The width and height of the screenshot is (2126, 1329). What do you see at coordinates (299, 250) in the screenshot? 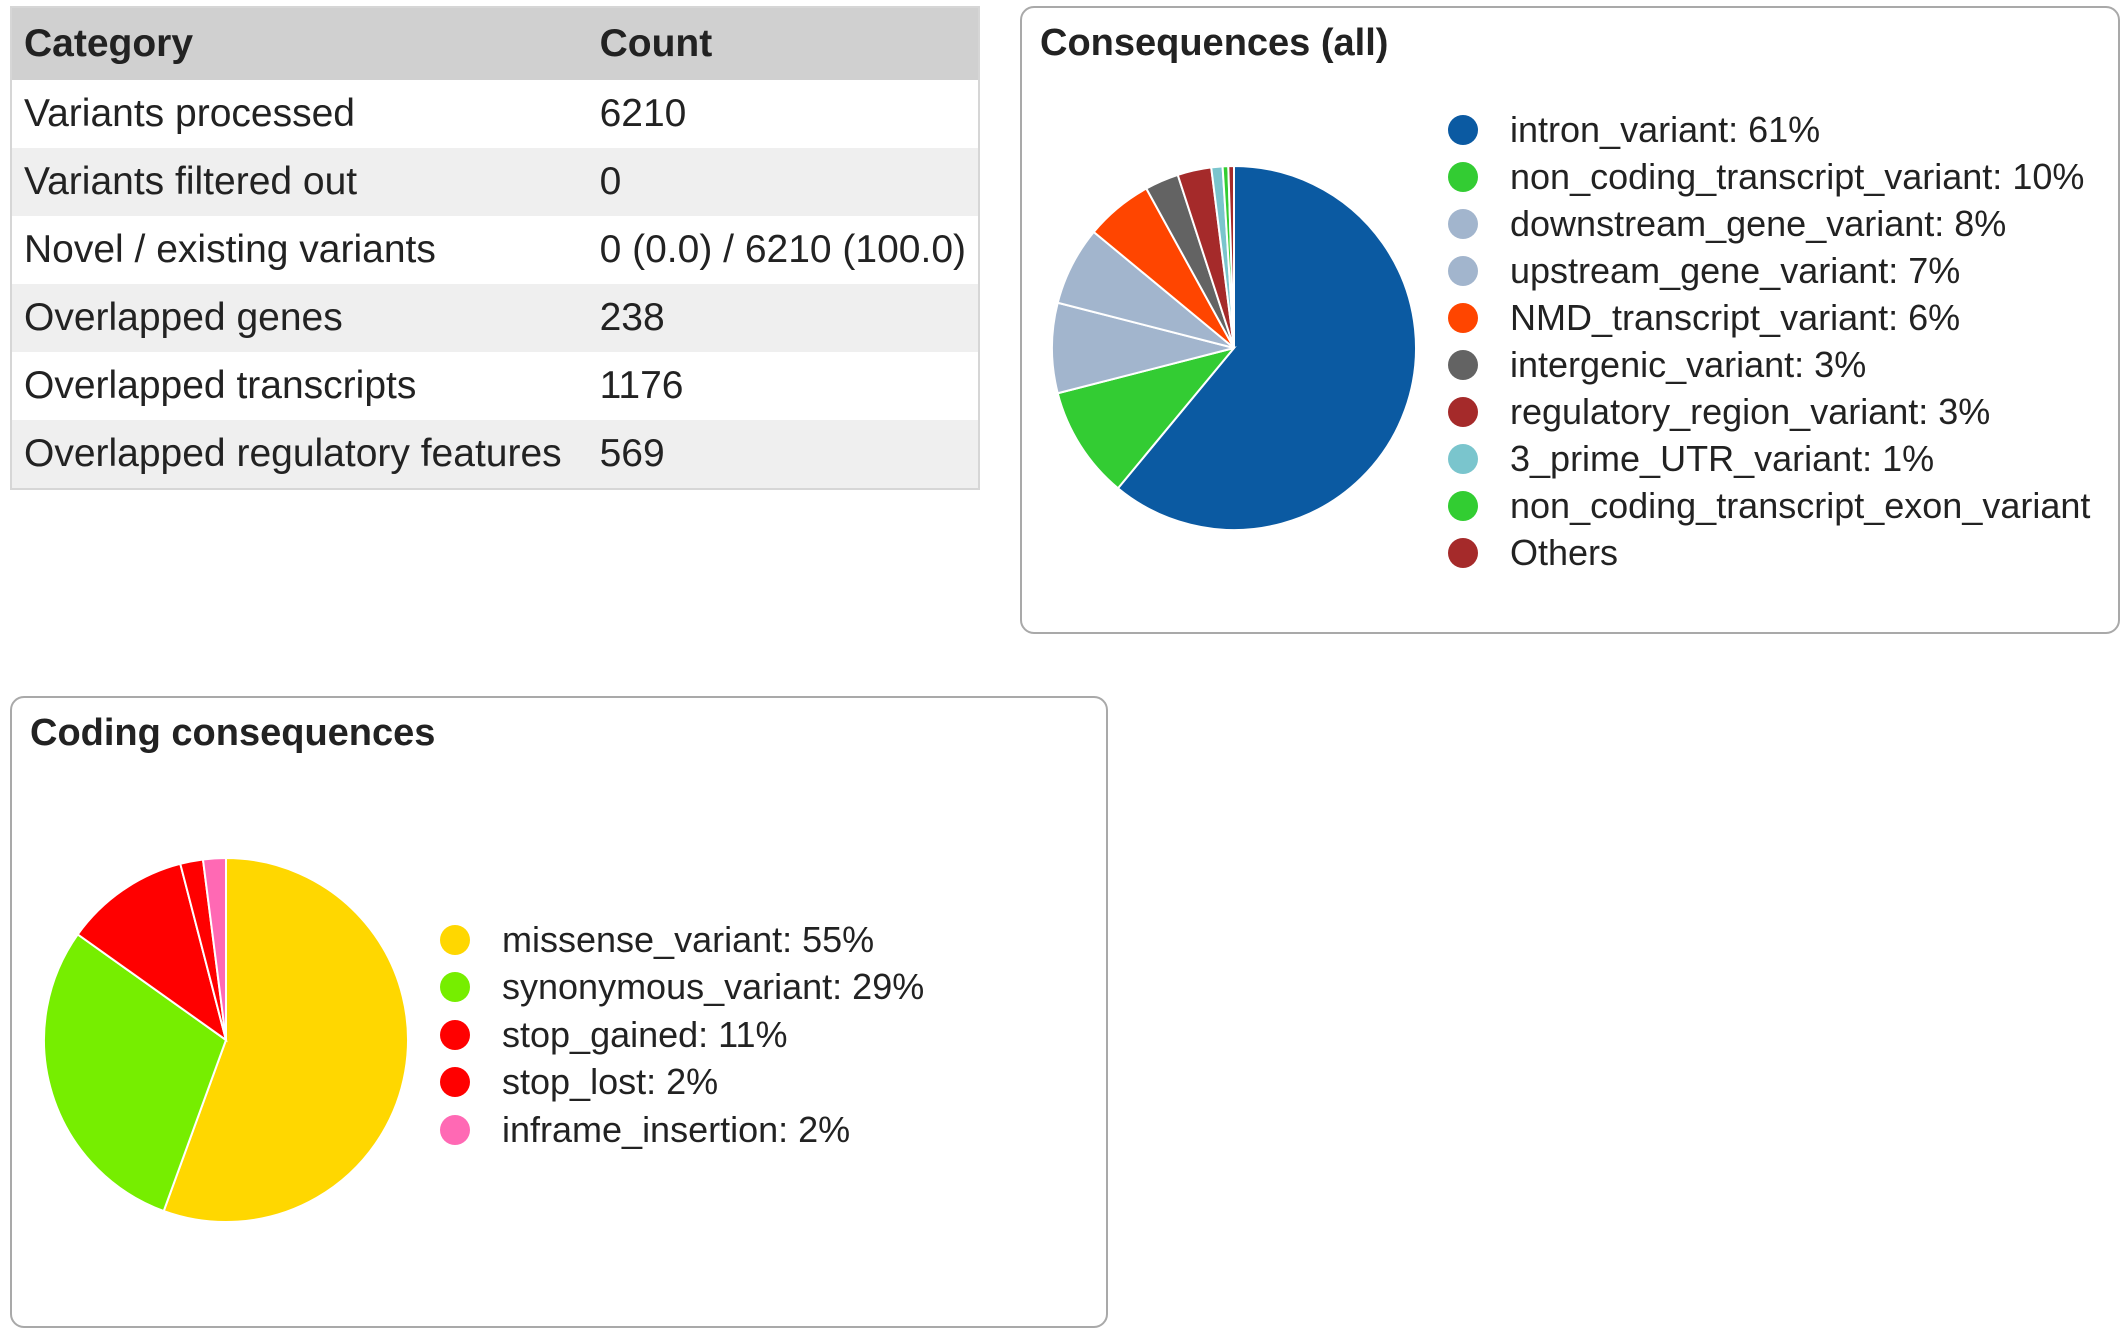
I see `row-category: Novel / existing variants` at bounding box center [299, 250].